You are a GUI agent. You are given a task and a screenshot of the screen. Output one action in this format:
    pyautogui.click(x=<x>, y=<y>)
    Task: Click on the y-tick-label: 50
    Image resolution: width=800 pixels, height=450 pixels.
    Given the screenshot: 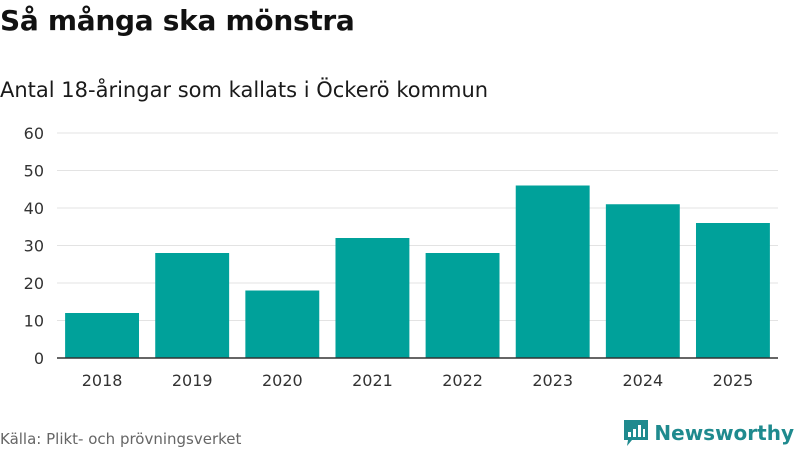 What is the action you would take?
    pyautogui.click(x=34, y=171)
    